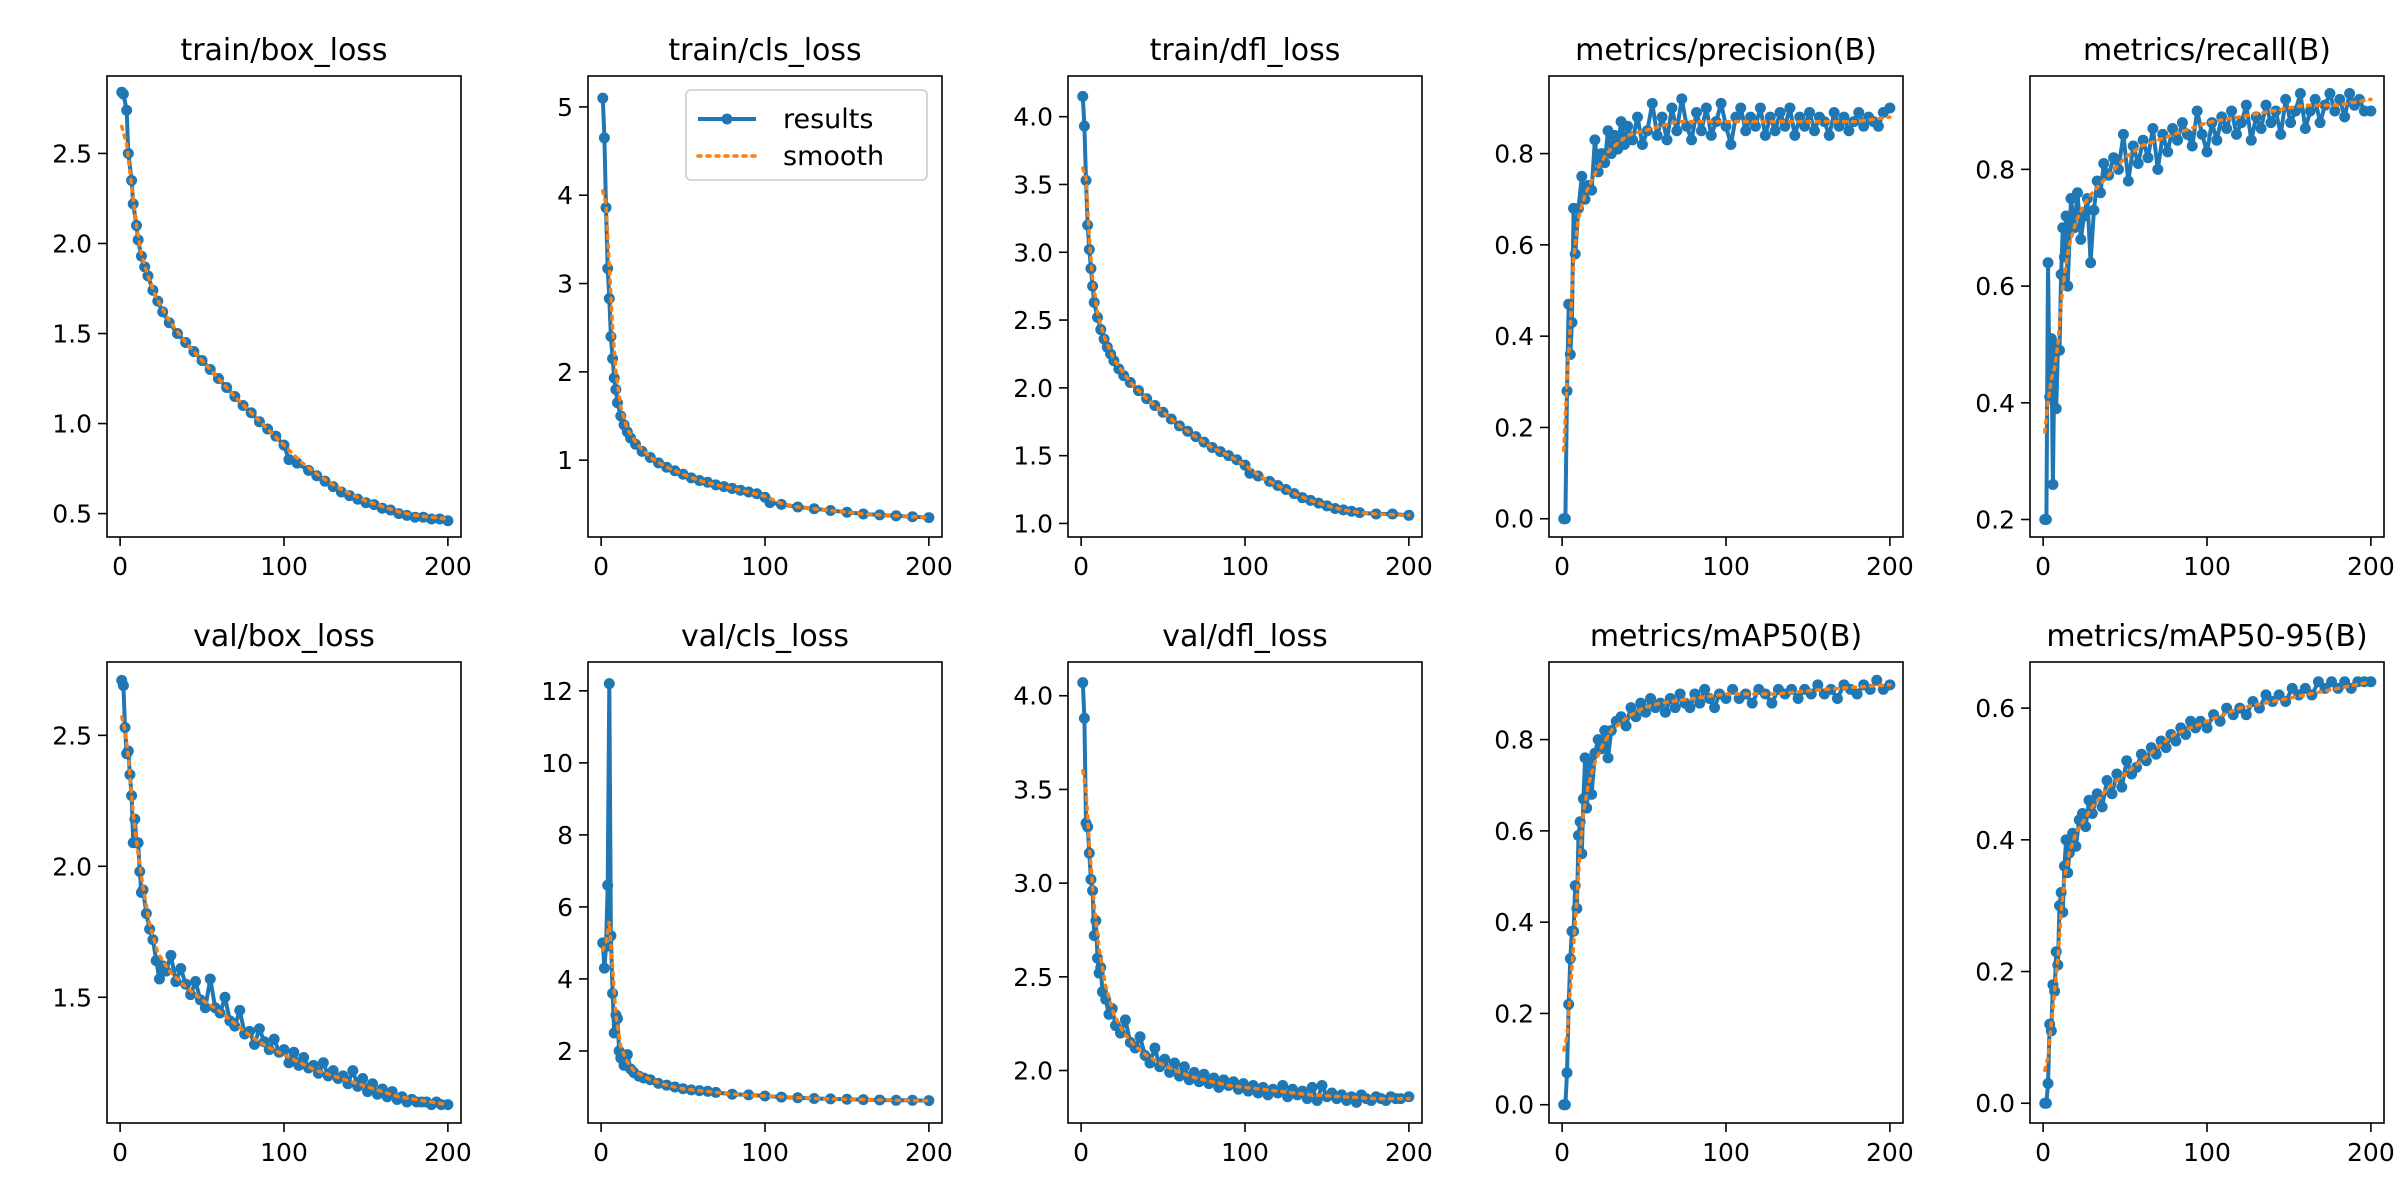  I want to click on chart-title: val/cls_loss, so click(765, 636).